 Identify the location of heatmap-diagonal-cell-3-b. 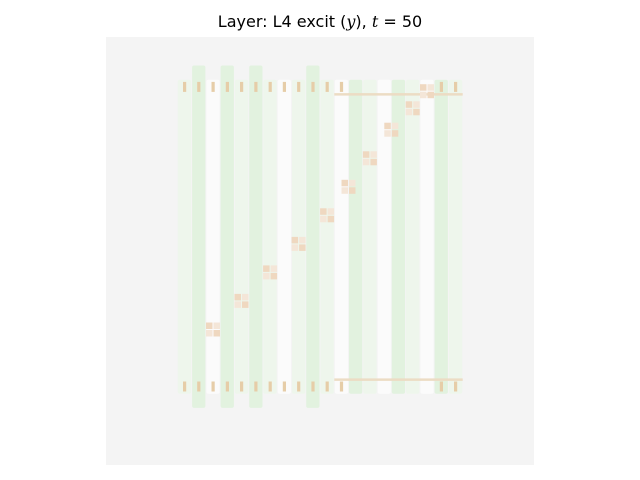
(302, 240).